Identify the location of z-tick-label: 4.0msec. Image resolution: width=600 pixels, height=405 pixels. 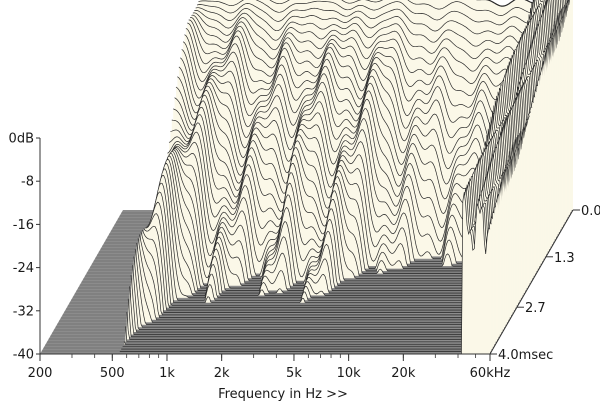
(525, 355).